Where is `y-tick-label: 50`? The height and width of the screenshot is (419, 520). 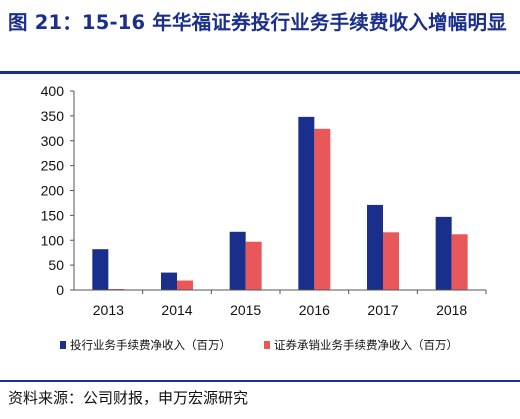 y-tick-label: 50 is located at coordinates (56, 265).